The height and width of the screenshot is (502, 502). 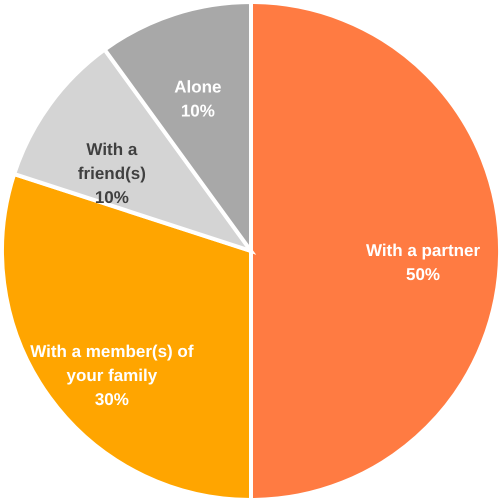 I want to click on slice-label: With a friend(s), so click(x=112, y=161).